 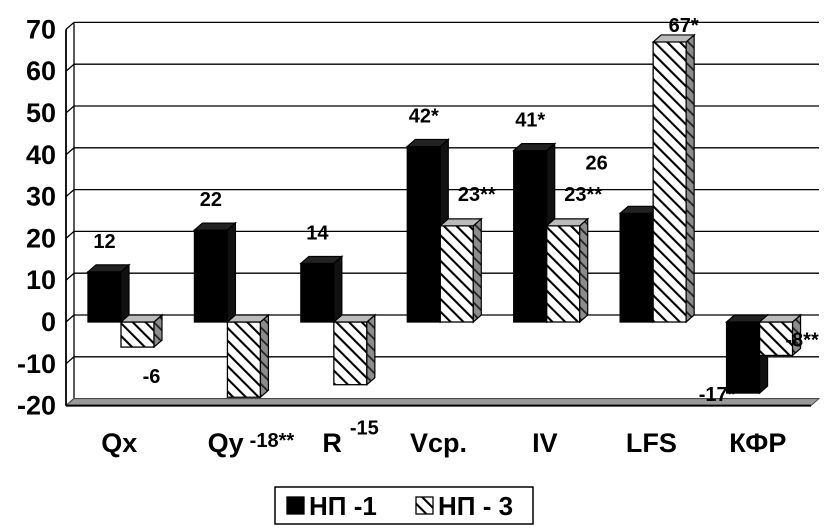 I want to click on category-label: Vcp., so click(x=438, y=443).